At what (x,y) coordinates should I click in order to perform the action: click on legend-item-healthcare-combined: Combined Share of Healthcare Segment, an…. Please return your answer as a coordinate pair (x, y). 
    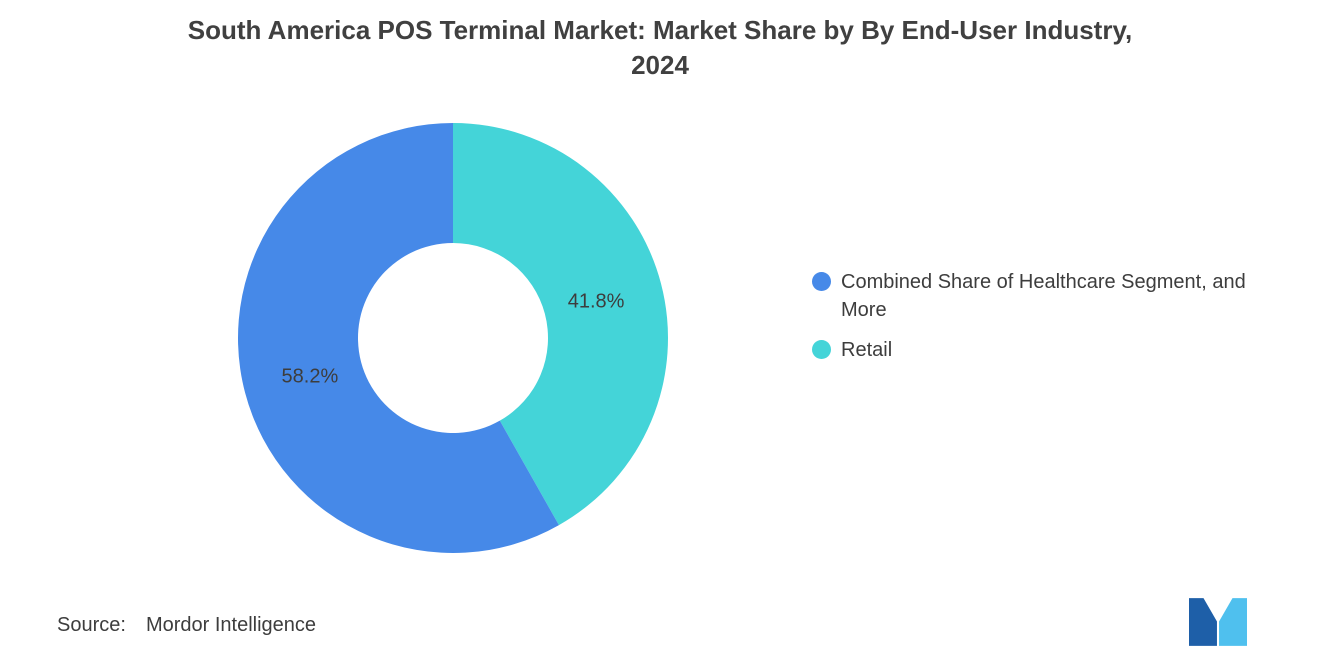
    Looking at the image, I should click on (1047, 296).